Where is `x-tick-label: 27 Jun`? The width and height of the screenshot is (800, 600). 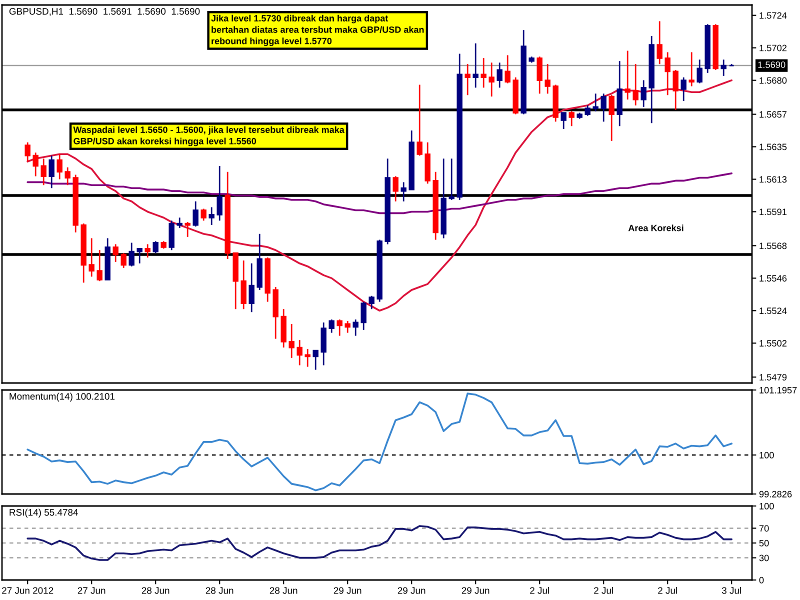 x-tick-label: 27 Jun is located at coordinates (92, 590).